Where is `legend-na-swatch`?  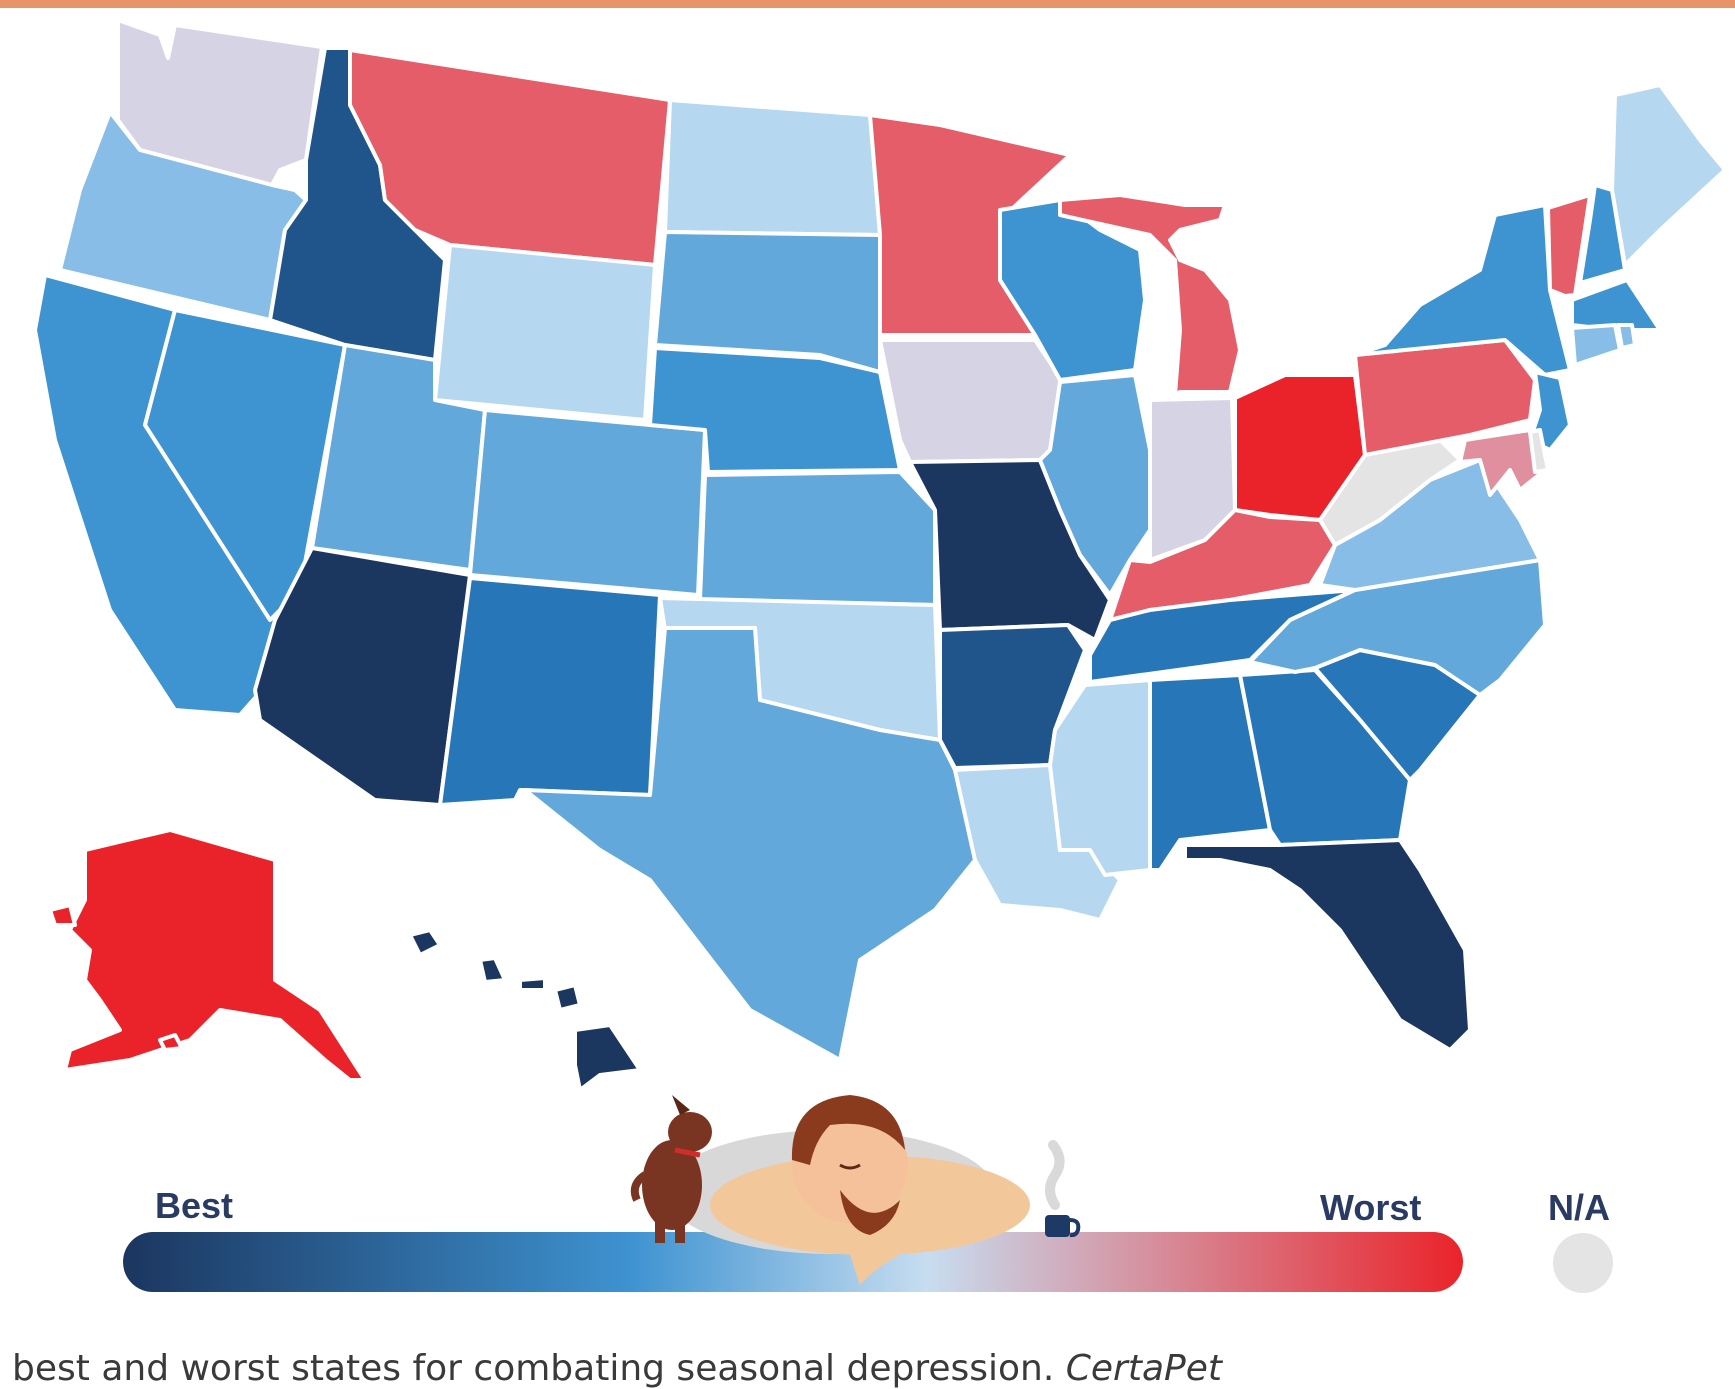 legend-na-swatch is located at coordinates (1583, 1263).